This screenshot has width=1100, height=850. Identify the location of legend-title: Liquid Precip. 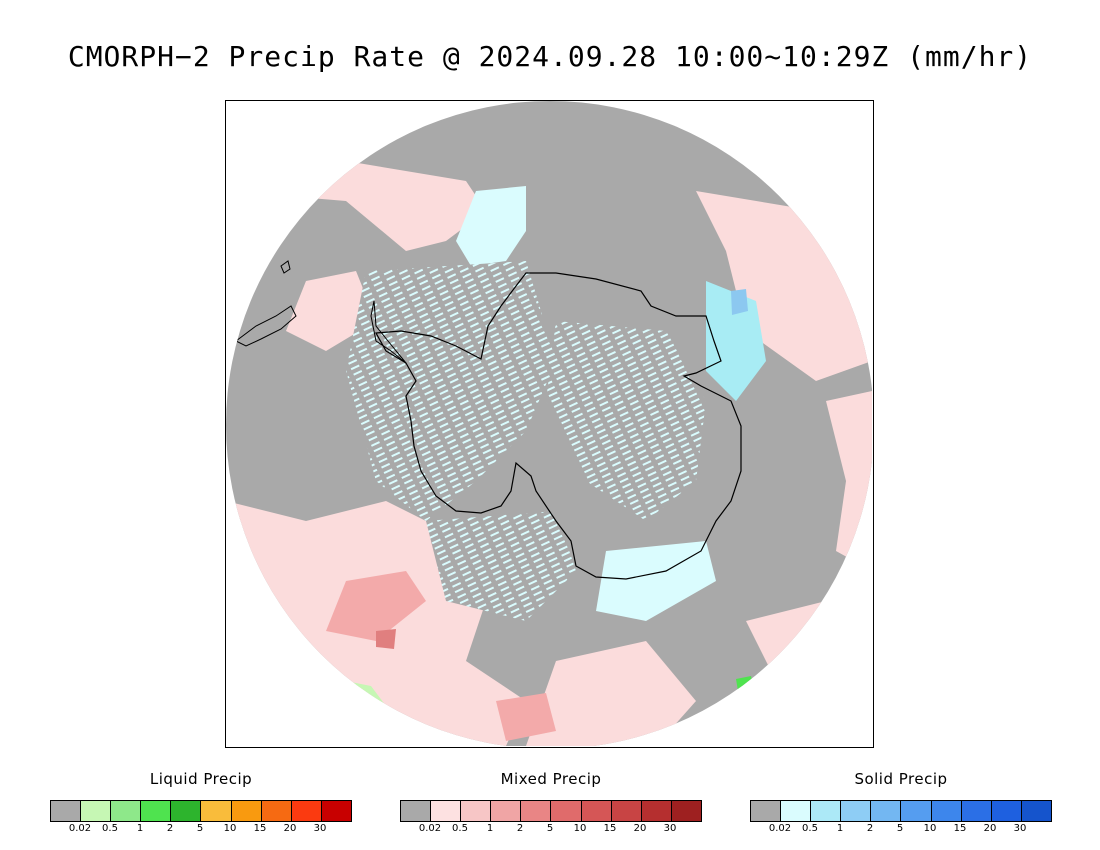
(201, 779).